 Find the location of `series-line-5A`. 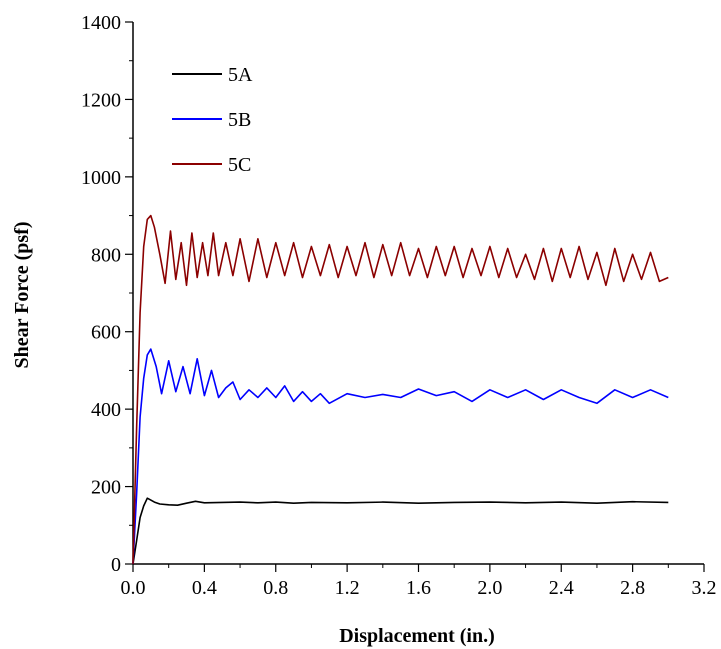

series-line-5A is located at coordinates (400, 531).